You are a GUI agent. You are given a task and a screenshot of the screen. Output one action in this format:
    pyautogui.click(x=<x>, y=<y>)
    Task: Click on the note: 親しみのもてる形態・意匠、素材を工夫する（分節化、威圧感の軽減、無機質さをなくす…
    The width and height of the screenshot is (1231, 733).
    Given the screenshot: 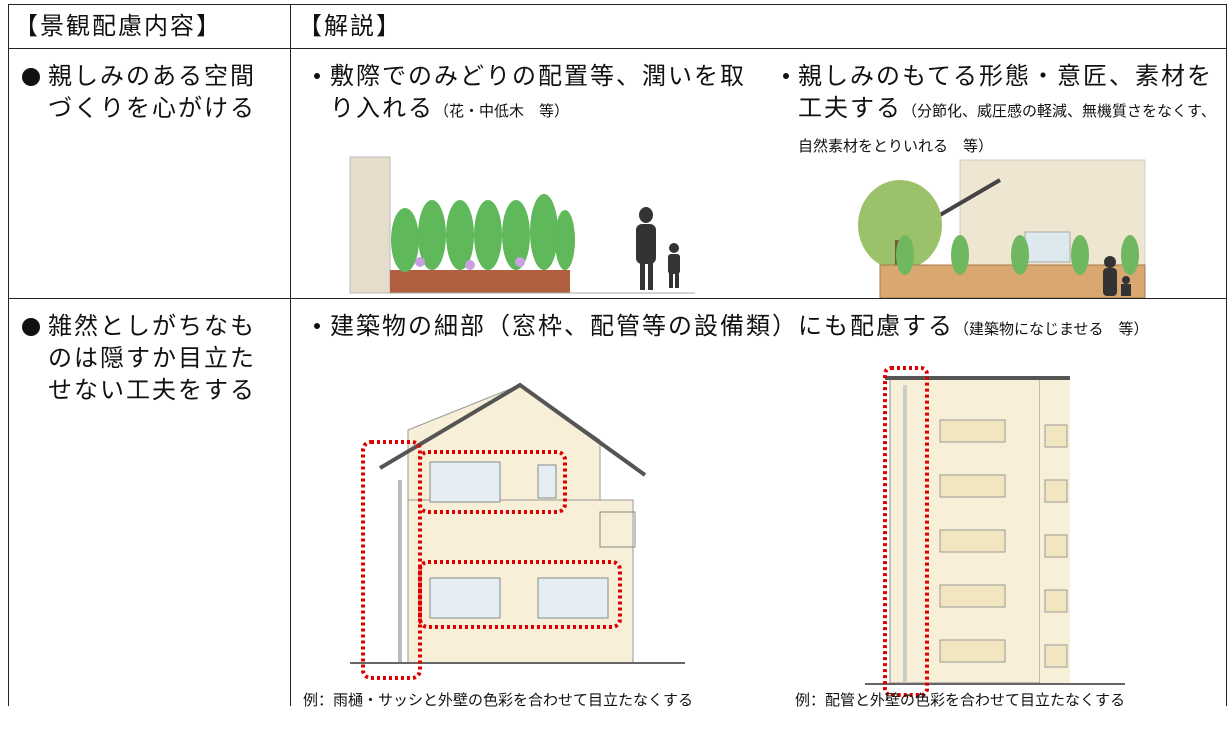 What is the action you would take?
    pyautogui.click(x=1010, y=111)
    